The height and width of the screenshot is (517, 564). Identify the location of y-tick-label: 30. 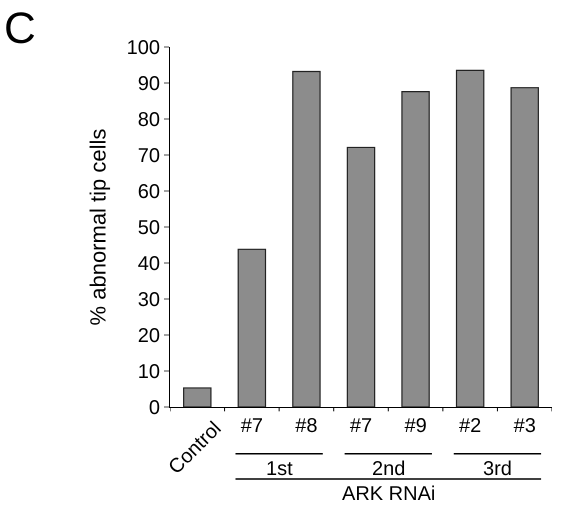
(149, 300).